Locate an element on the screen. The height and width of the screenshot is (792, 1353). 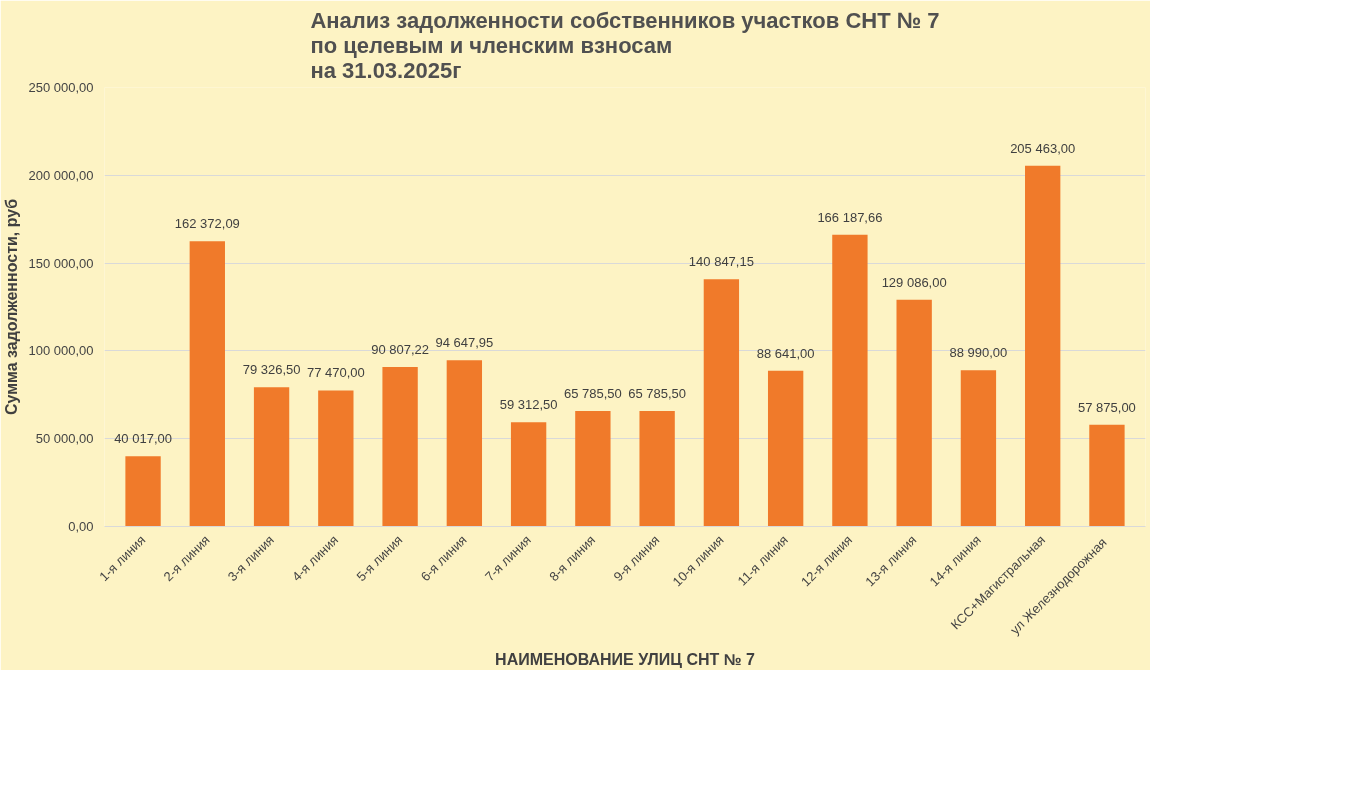
y-tick-label: 150 000,00 is located at coordinates (61, 263).